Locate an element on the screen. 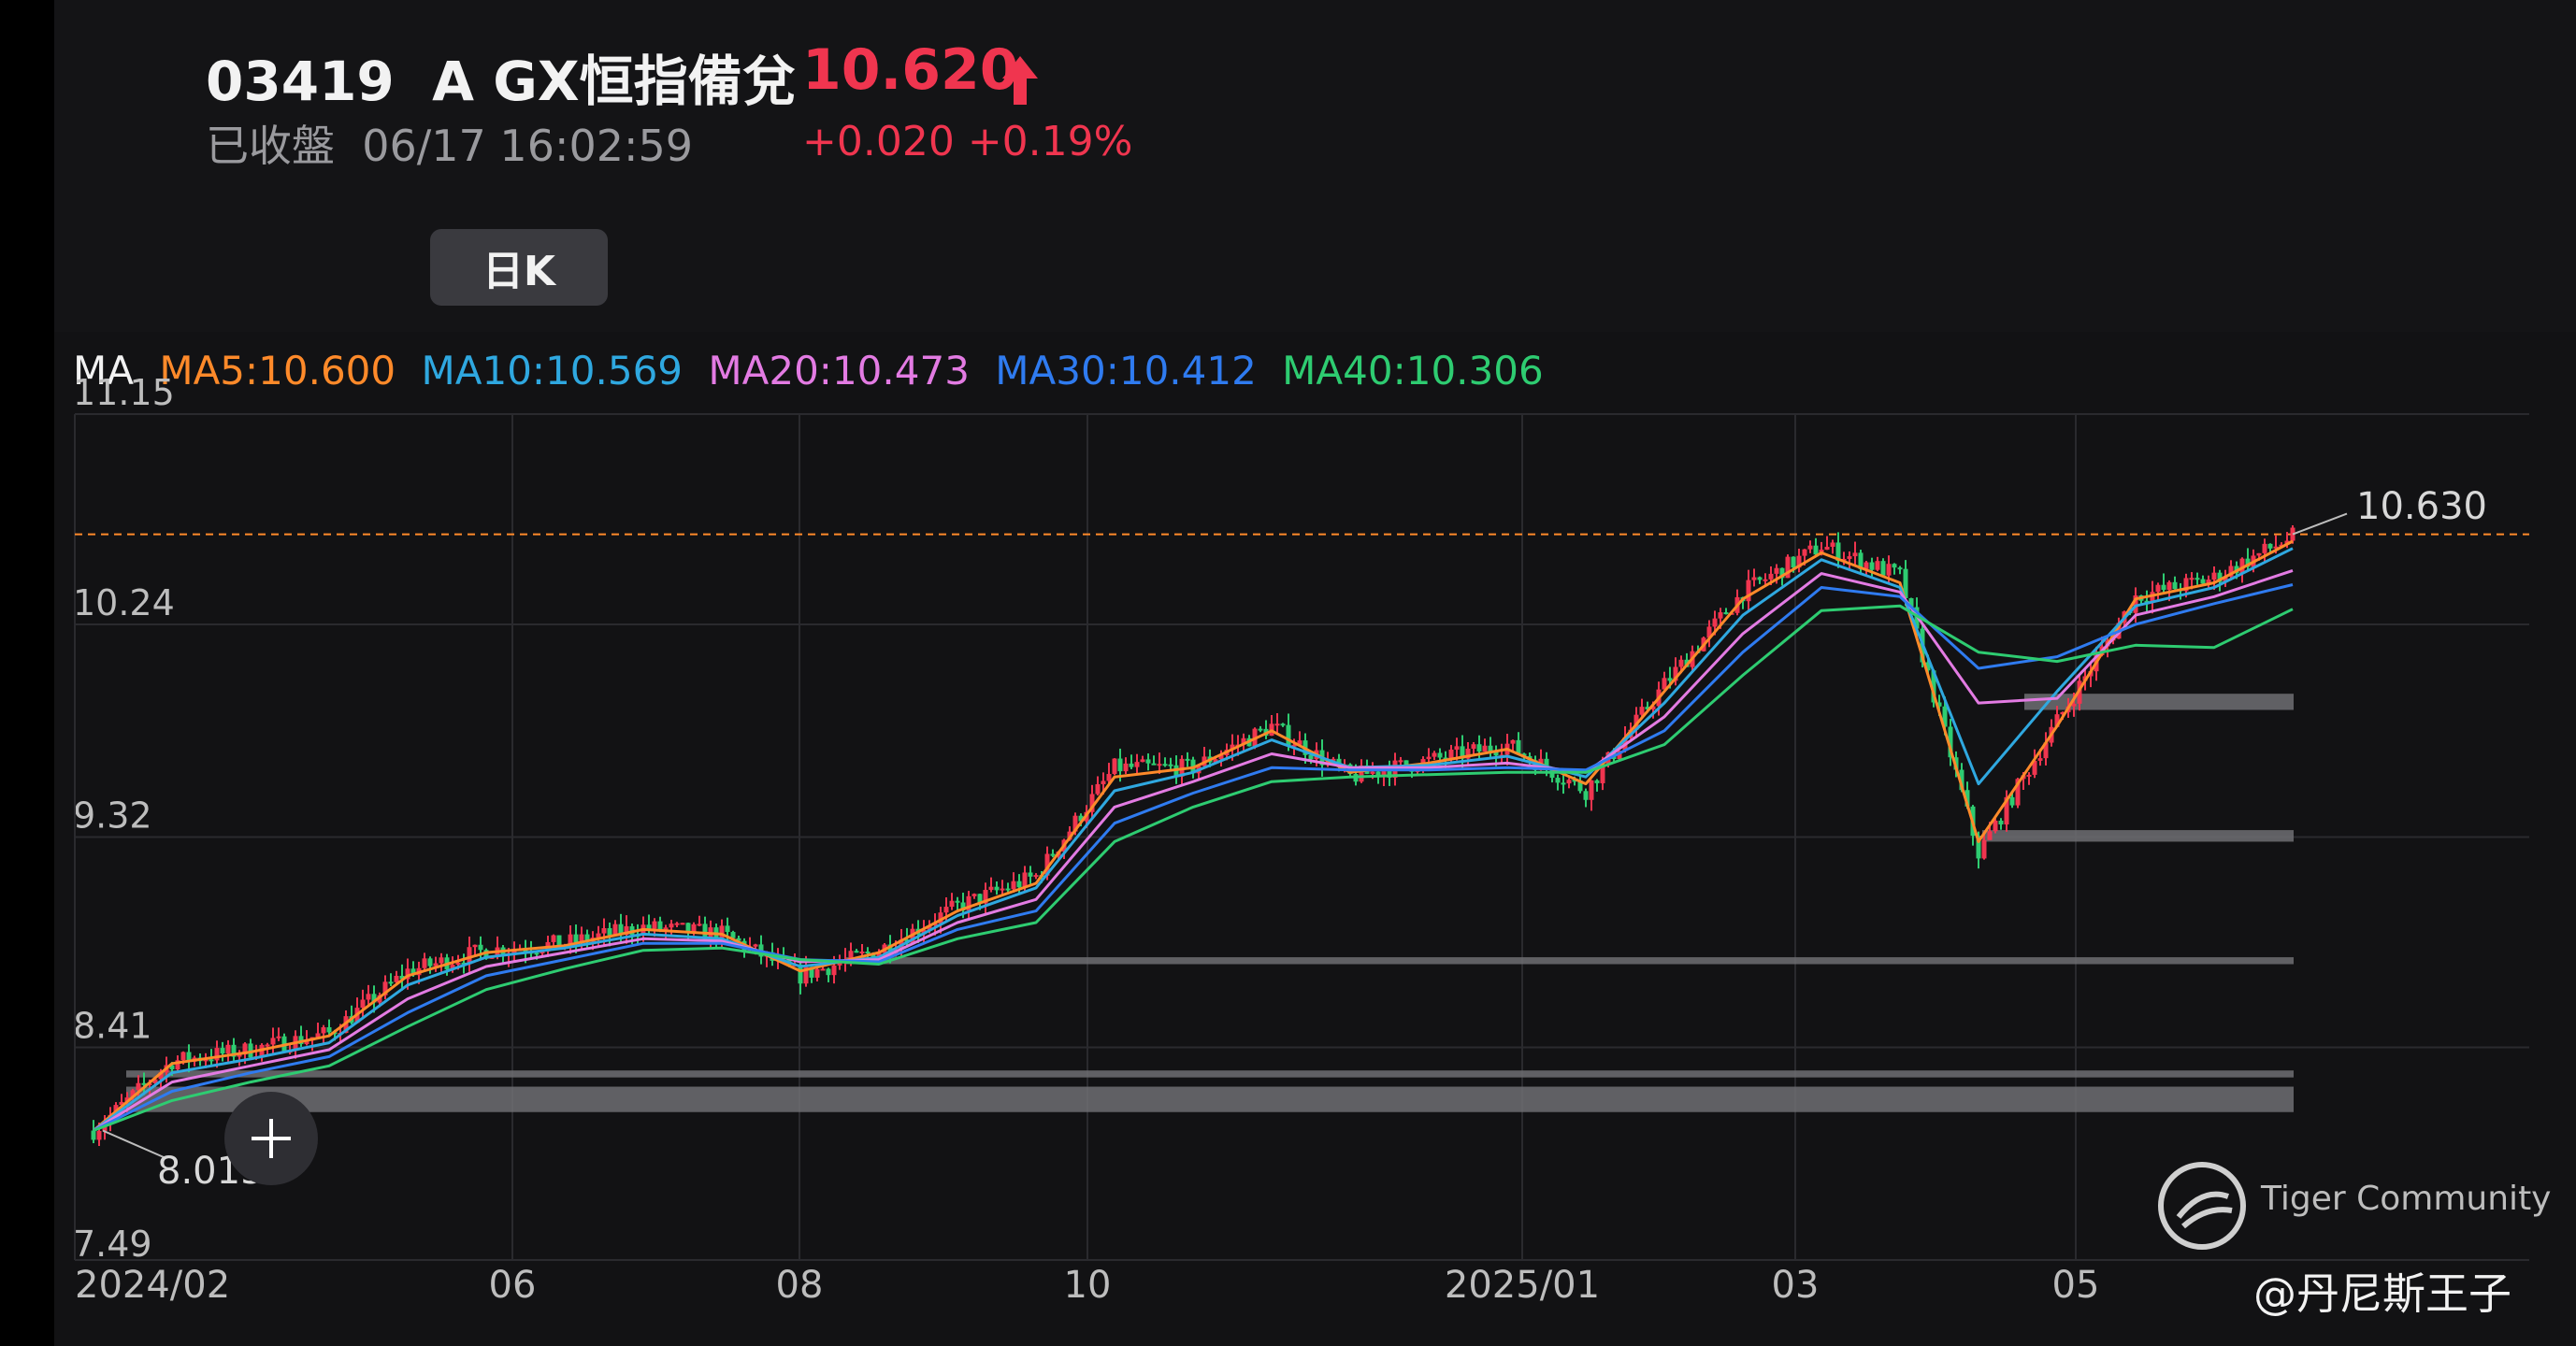 This screenshot has width=2576, height=1346. y-tick-label: 10.24 is located at coordinates (124, 602).